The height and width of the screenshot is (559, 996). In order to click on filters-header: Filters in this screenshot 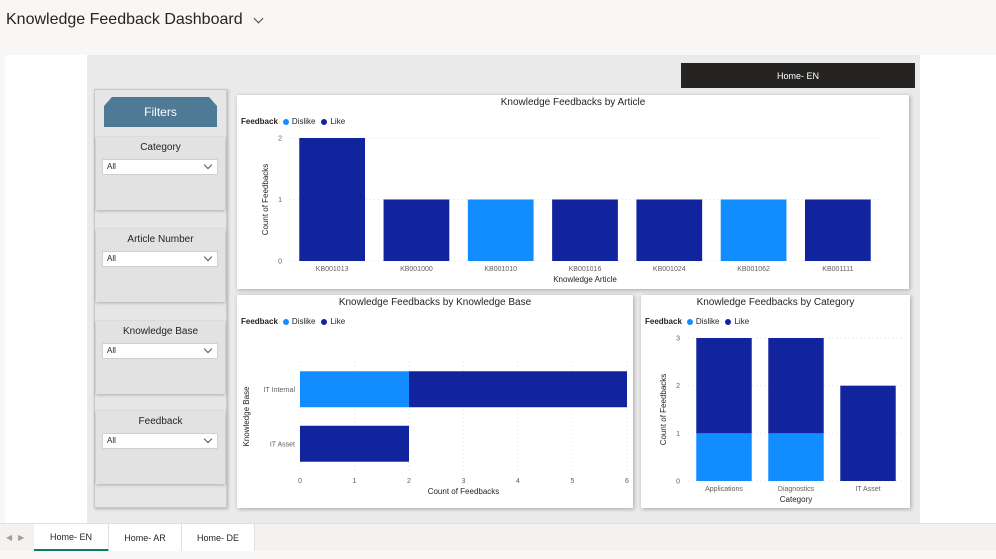, I will do `click(160, 112)`.